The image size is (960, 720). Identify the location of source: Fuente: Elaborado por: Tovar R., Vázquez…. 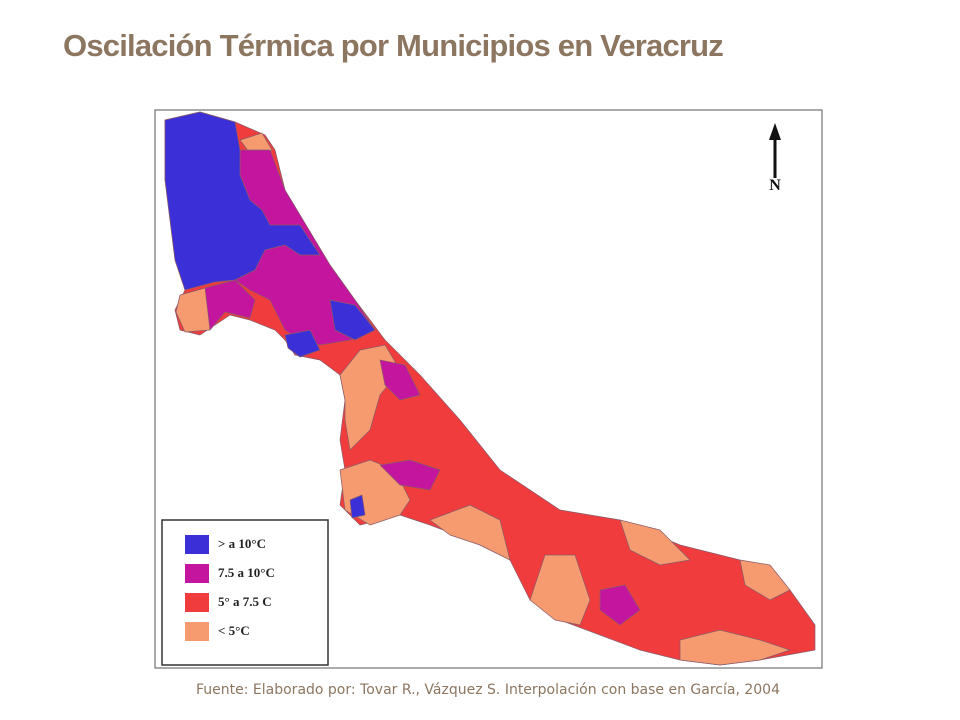
(488, 690).